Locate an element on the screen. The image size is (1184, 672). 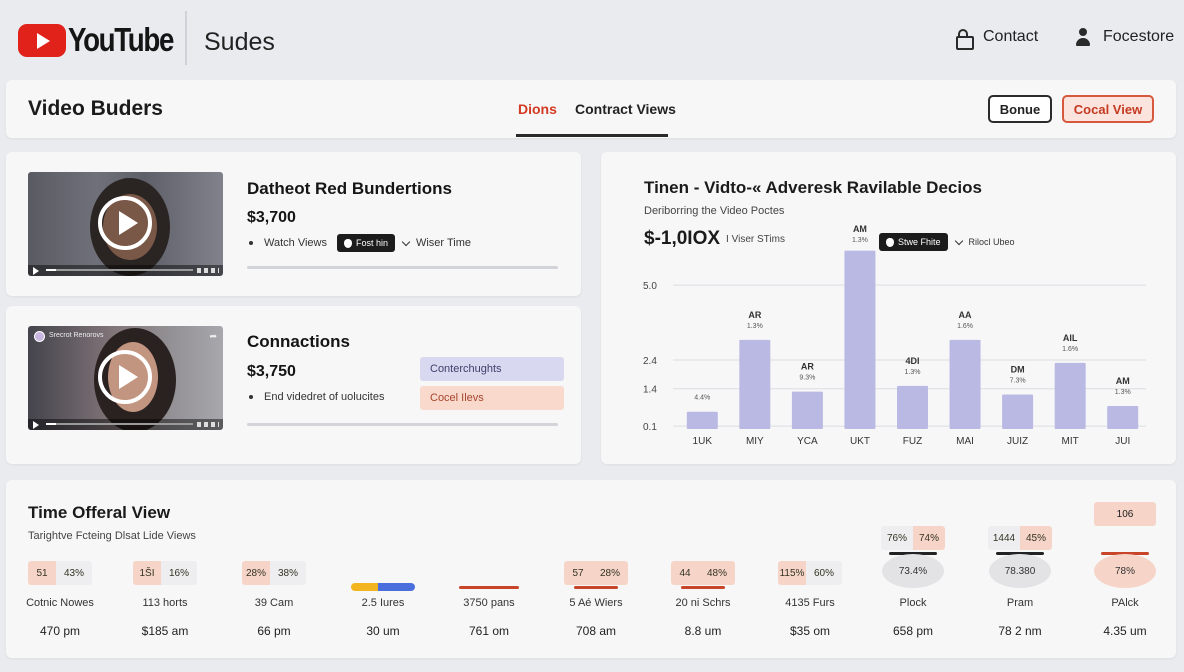
overview-column: 51 43% Cotnic Nowes 470 pm is located at coordinates (60, 560).